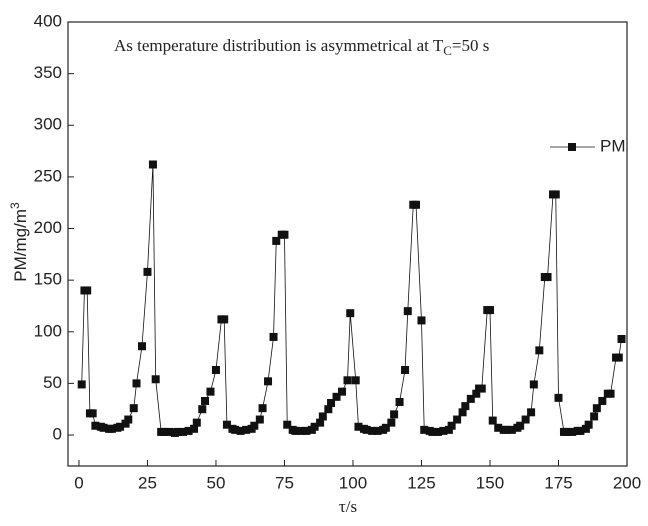 Image resolution: width=648 pixels, height=526 pixels. What do you see at coordinates (57, 434) in the screenshot?
I see `y-tick-label: 0` at bounding box center [57, 434].